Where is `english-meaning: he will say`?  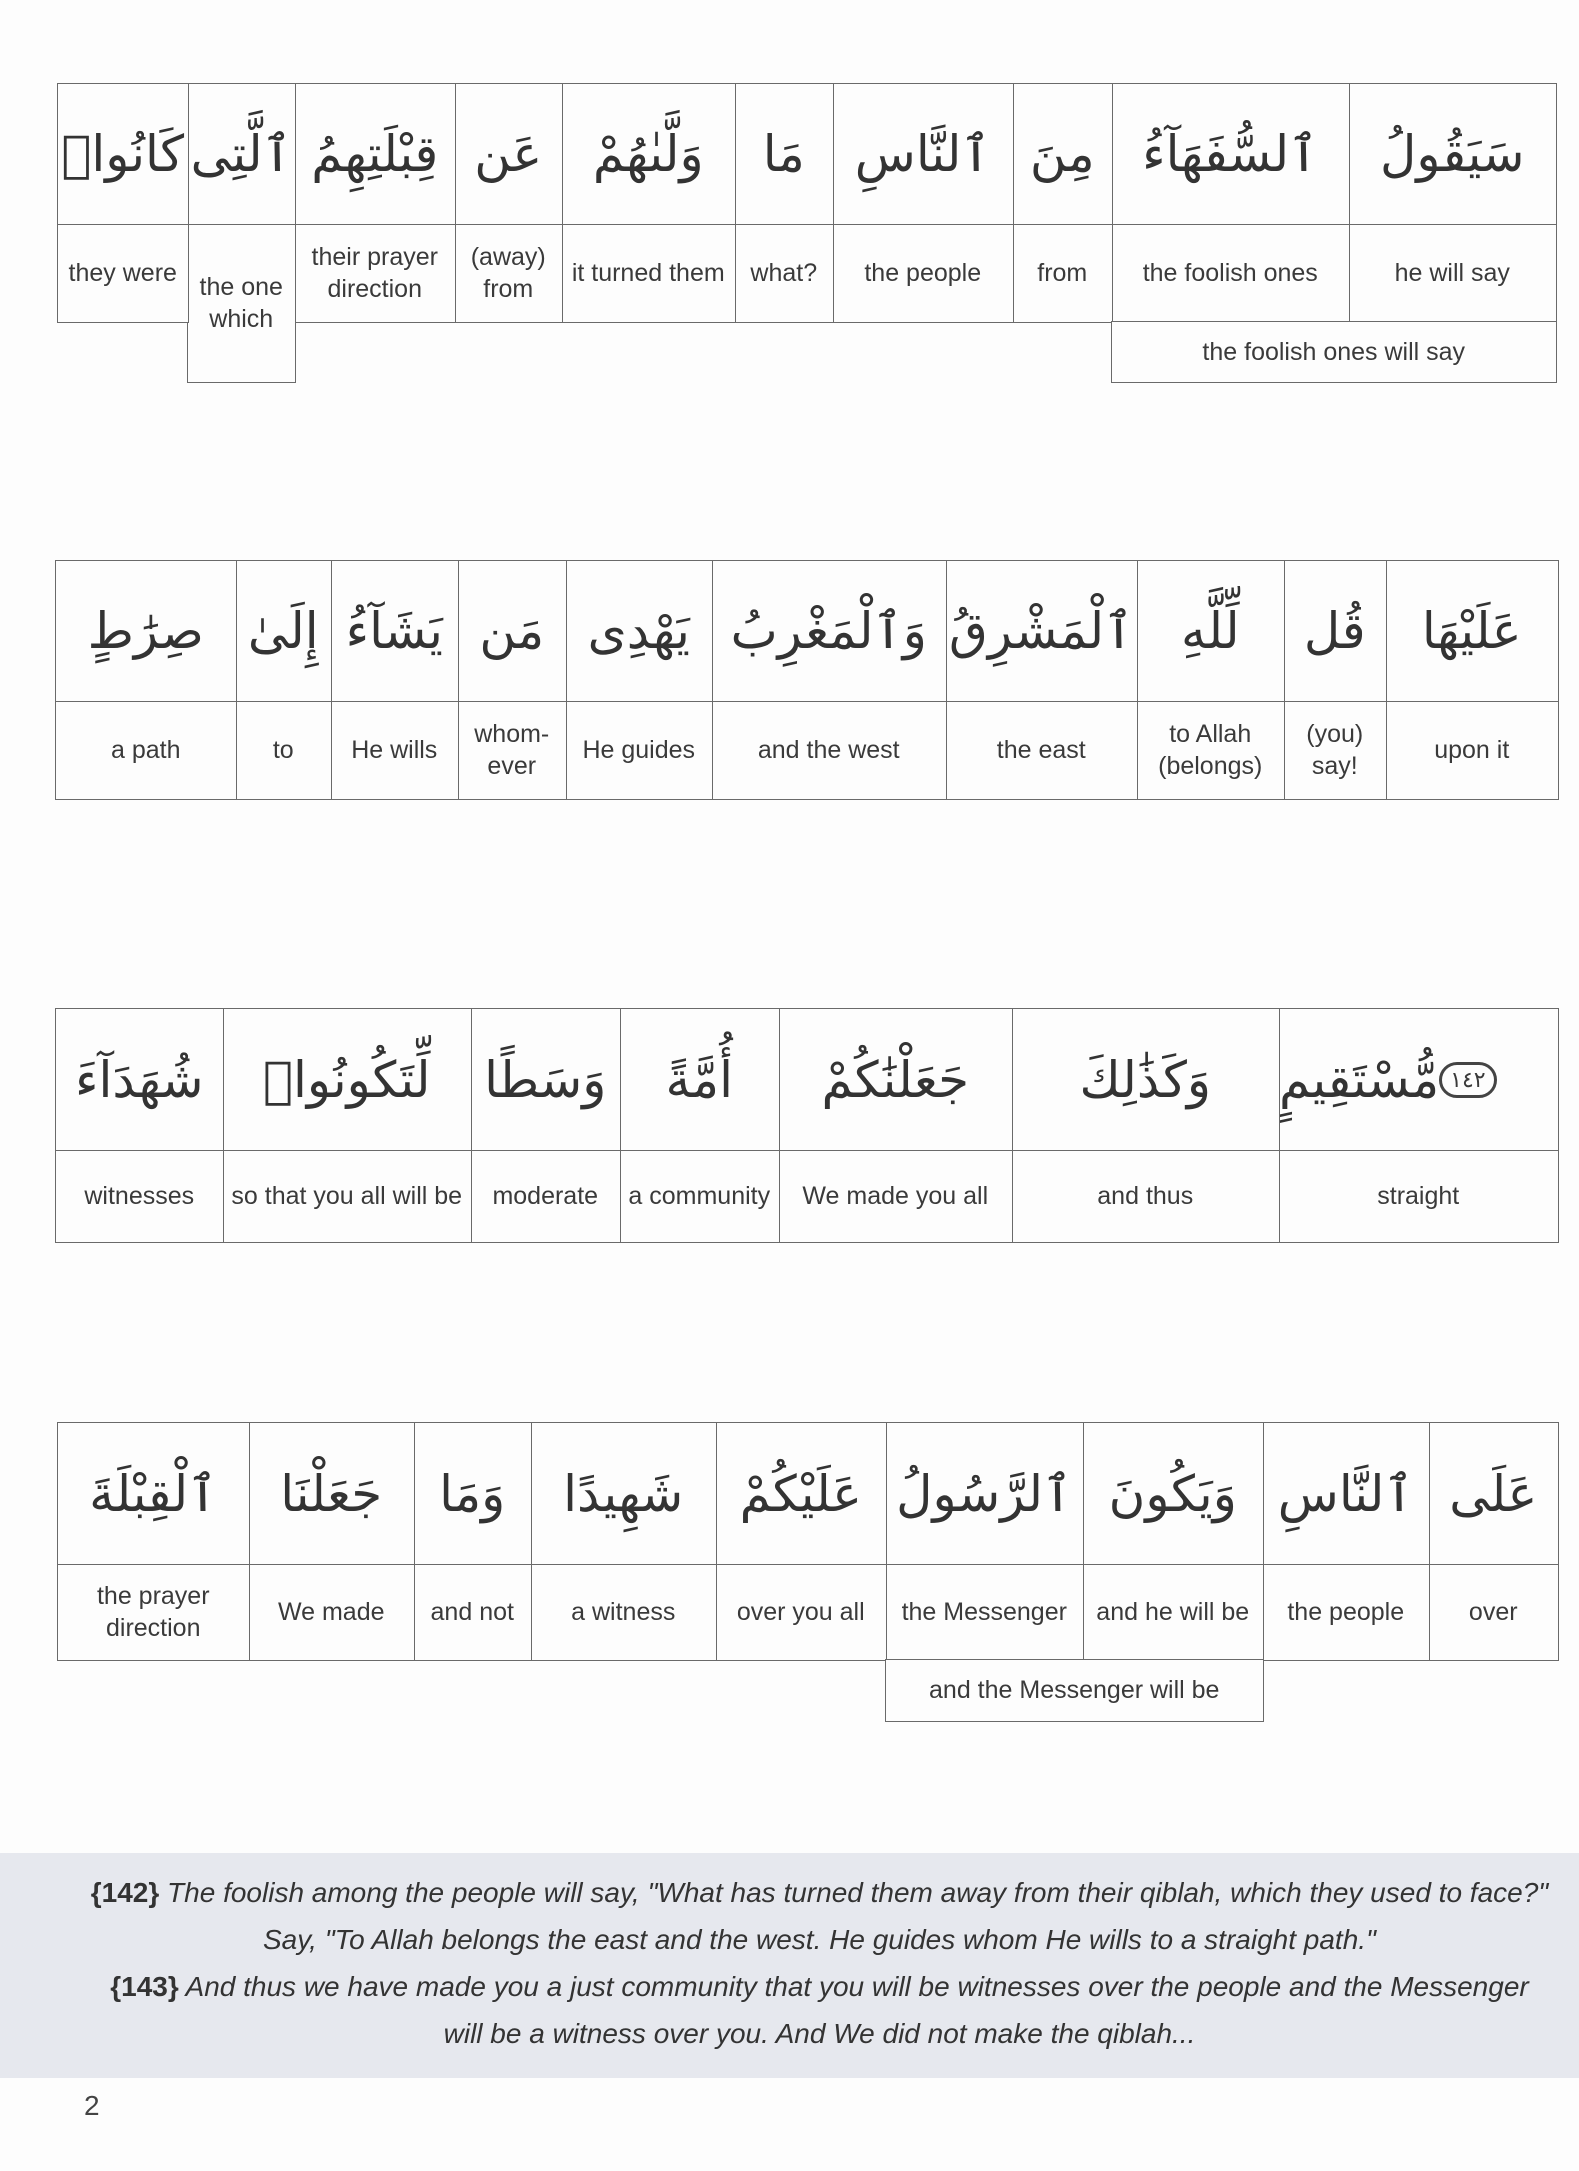
english-meaning: he will say is located at coordinates (1452, 273).